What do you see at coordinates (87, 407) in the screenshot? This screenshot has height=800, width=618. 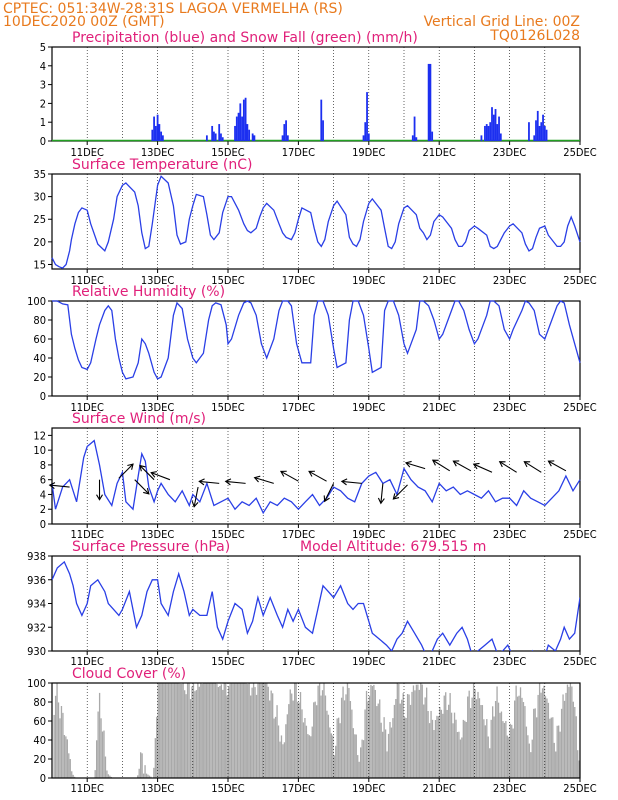 I see `x-tick-label: 11DEC` at bounding box center [87, 407].